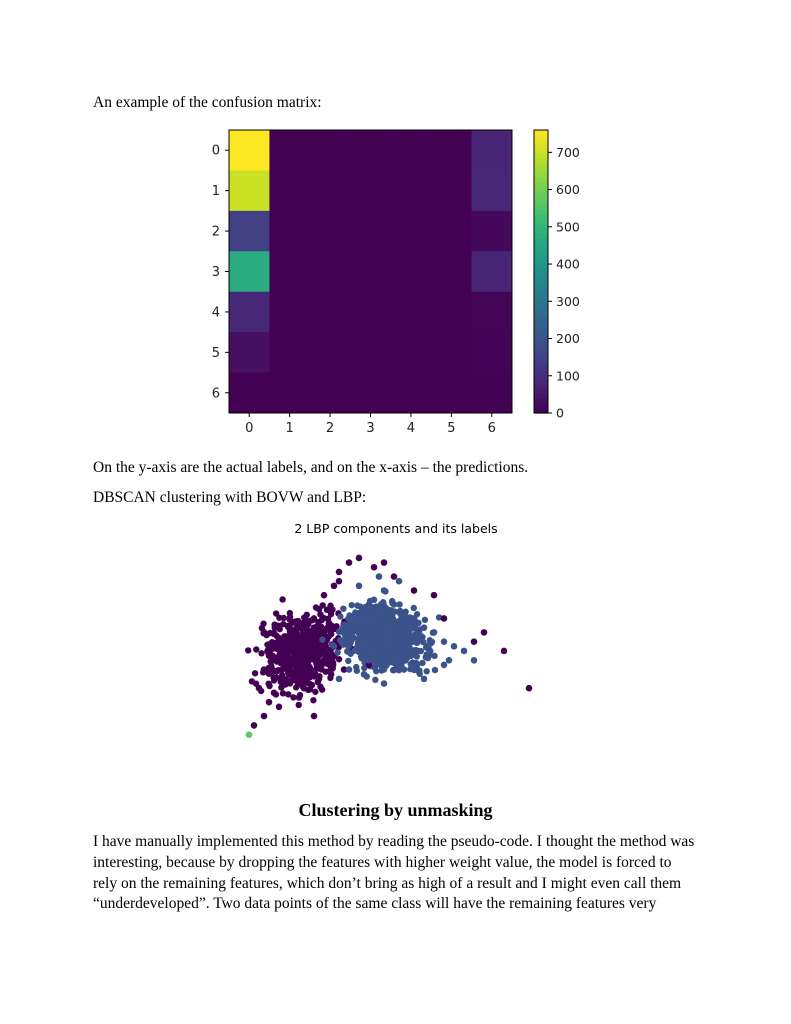  What do you see at coordinates (249, 428) in the screenshot?
I see `x-tick-label: 0` at bounding box center [249, 428].